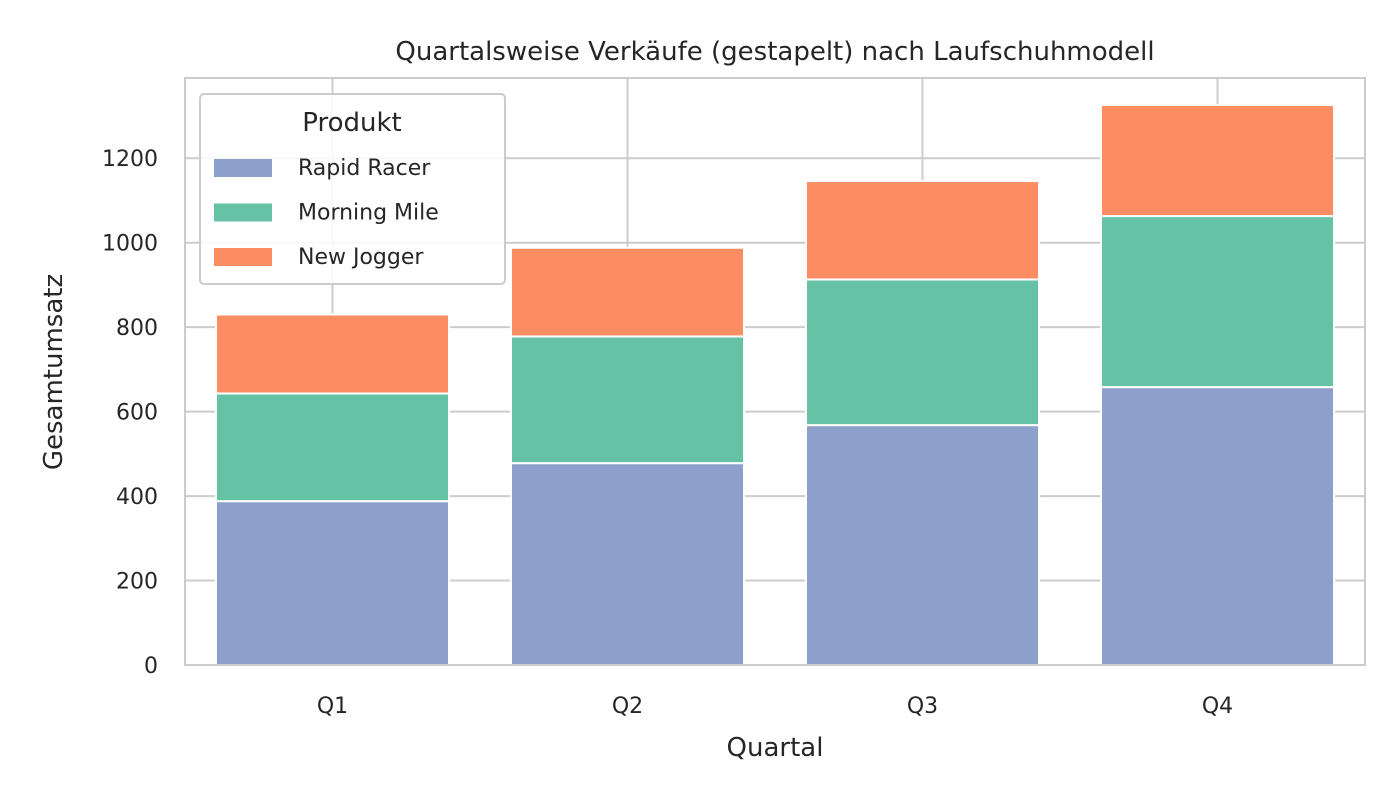 The height and width of the screenshot is (800, 1400). Describe the element at coordinates (361, 257) in the screenshot. I see `legend-label-new-jogger: New Jogger` at that location.